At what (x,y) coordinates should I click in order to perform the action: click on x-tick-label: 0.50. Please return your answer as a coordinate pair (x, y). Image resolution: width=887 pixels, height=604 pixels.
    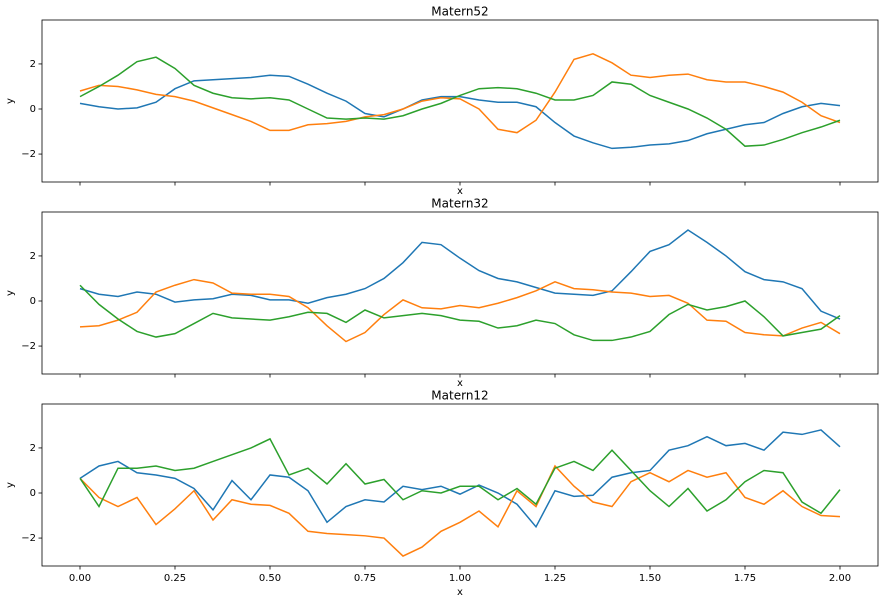
    Looking at the image, I should click on (270, 578).